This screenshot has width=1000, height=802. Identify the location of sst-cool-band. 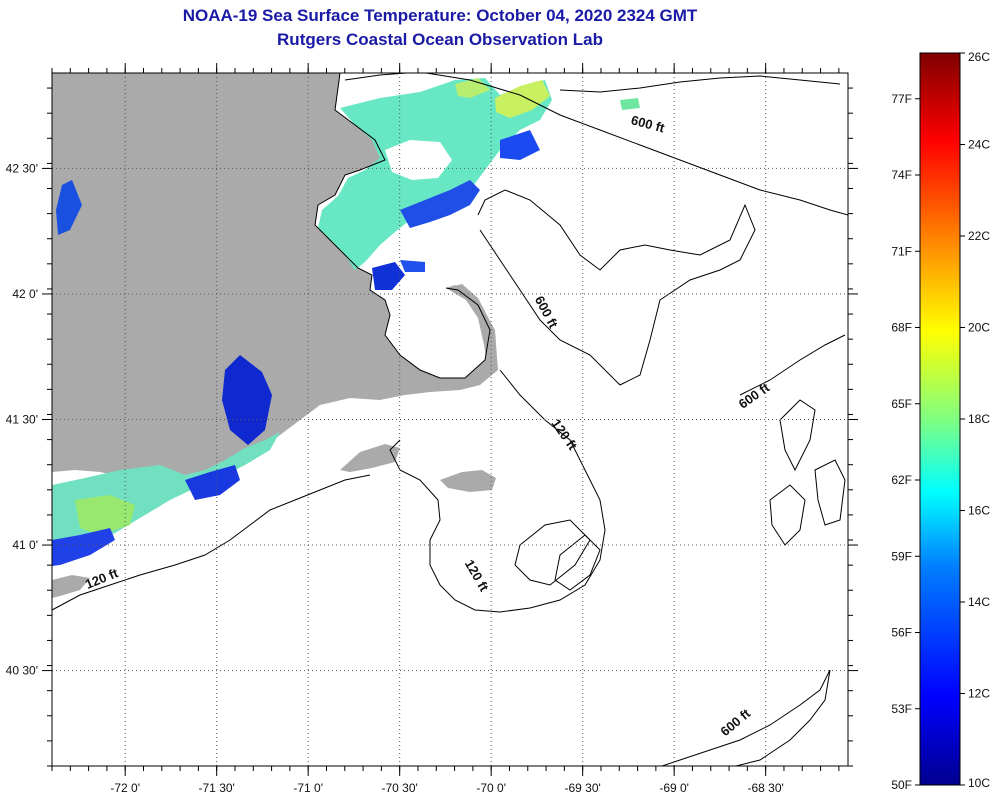
(440, 204).